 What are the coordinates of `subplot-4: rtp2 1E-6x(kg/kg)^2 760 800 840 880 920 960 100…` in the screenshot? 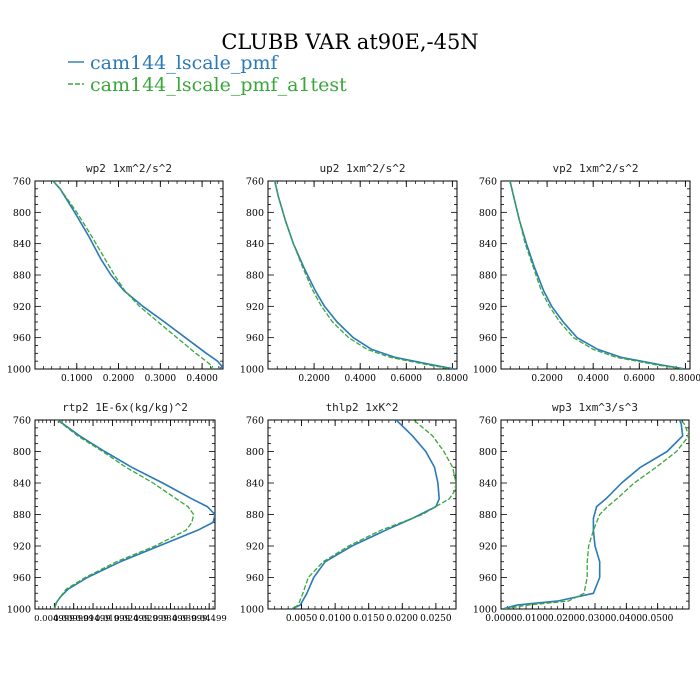 It's located at (117, 512).